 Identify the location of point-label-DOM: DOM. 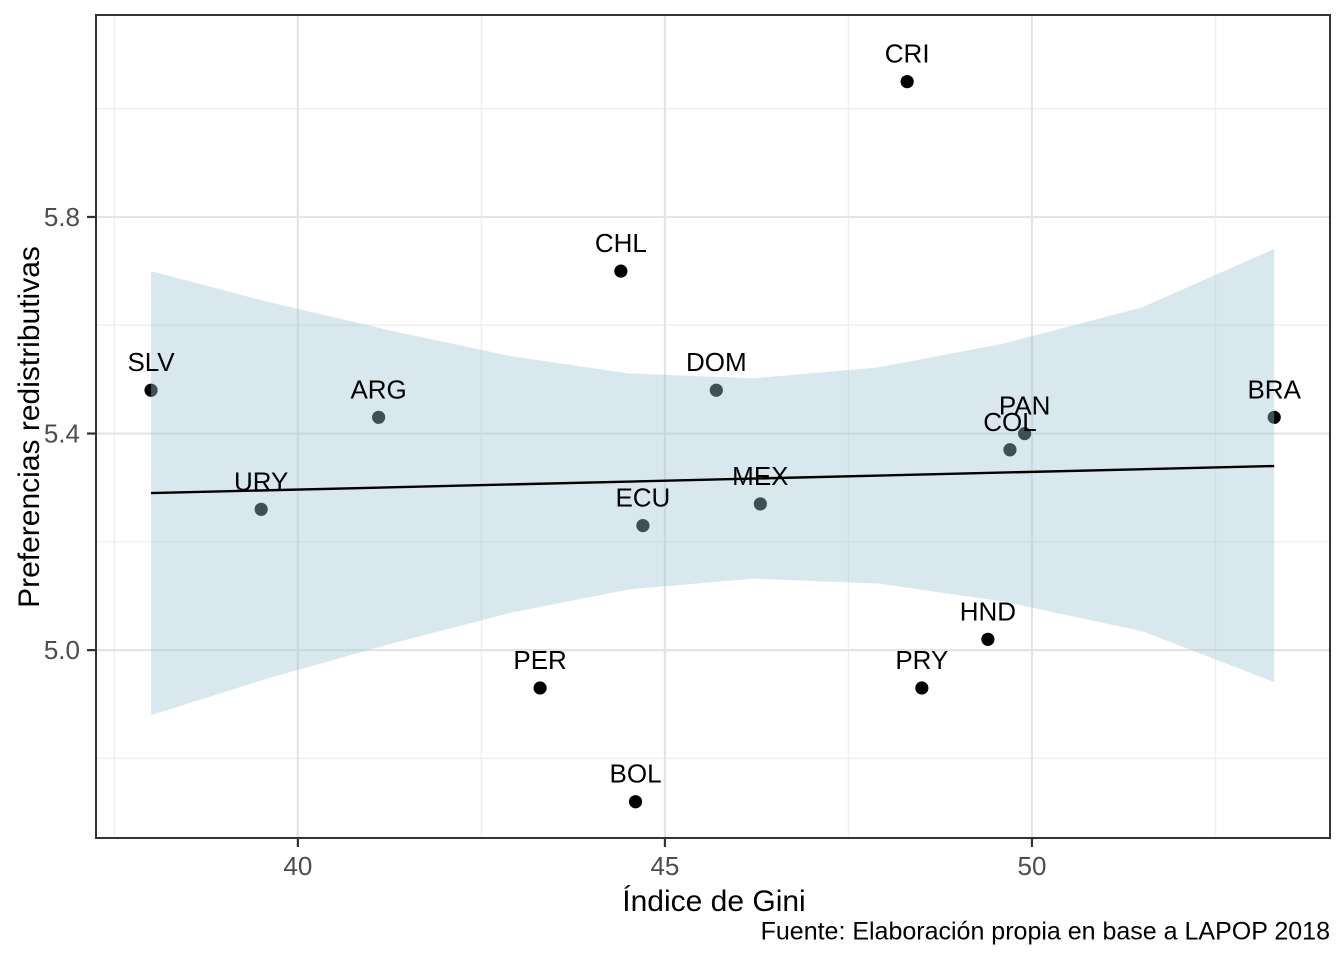
(716, 362).